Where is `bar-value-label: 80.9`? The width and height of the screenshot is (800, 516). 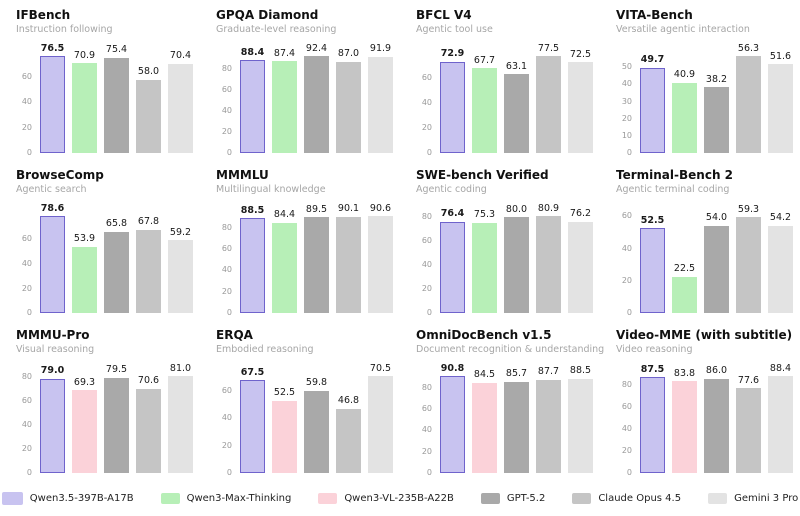
bar-value-label: 80.9 is located at coordinates (548, 208).